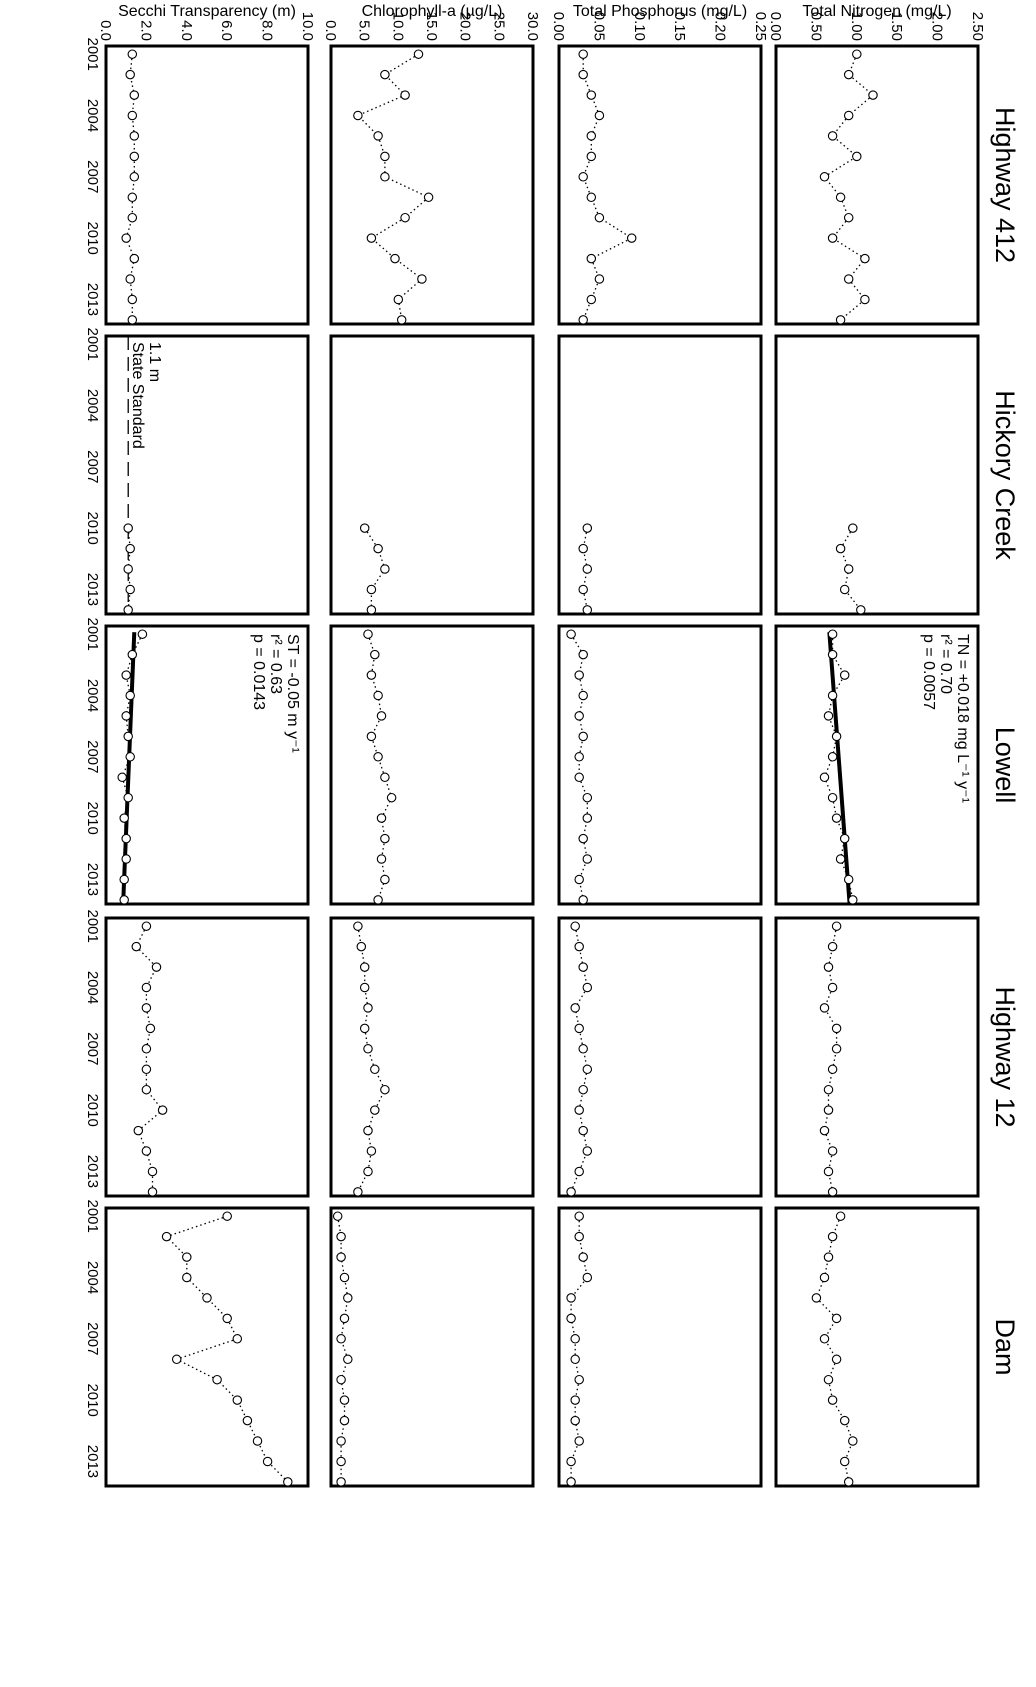 The image size is (1036, 1687). What do you see at coordinates (760, 26) in the screenshot?
I see `y-tick-label: 0.25` at bounding box center [760, 26].